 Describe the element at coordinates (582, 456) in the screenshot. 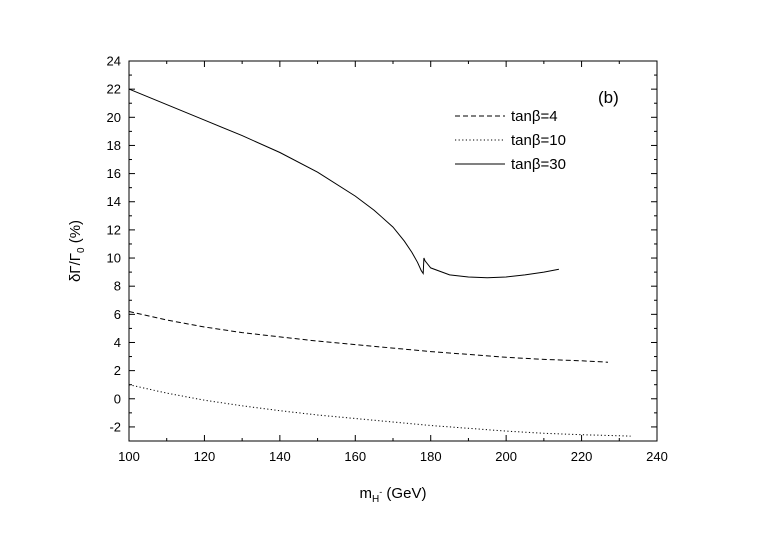

I see `x-tick-label: 220` at that location.